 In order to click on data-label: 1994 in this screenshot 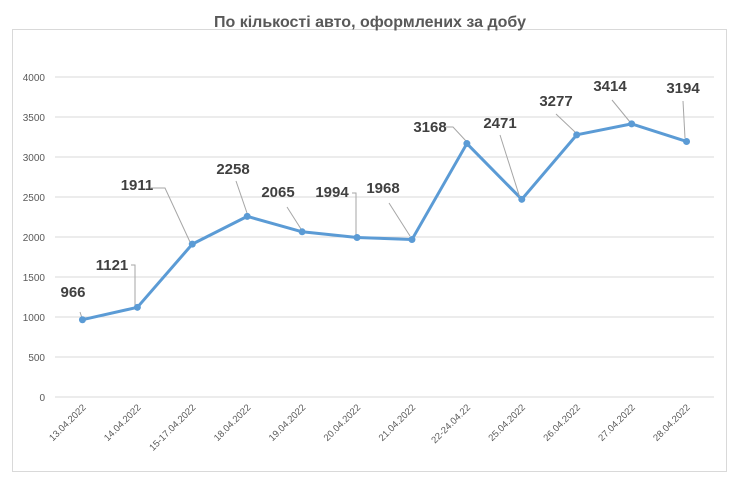, I will do `click(332, 192)`.